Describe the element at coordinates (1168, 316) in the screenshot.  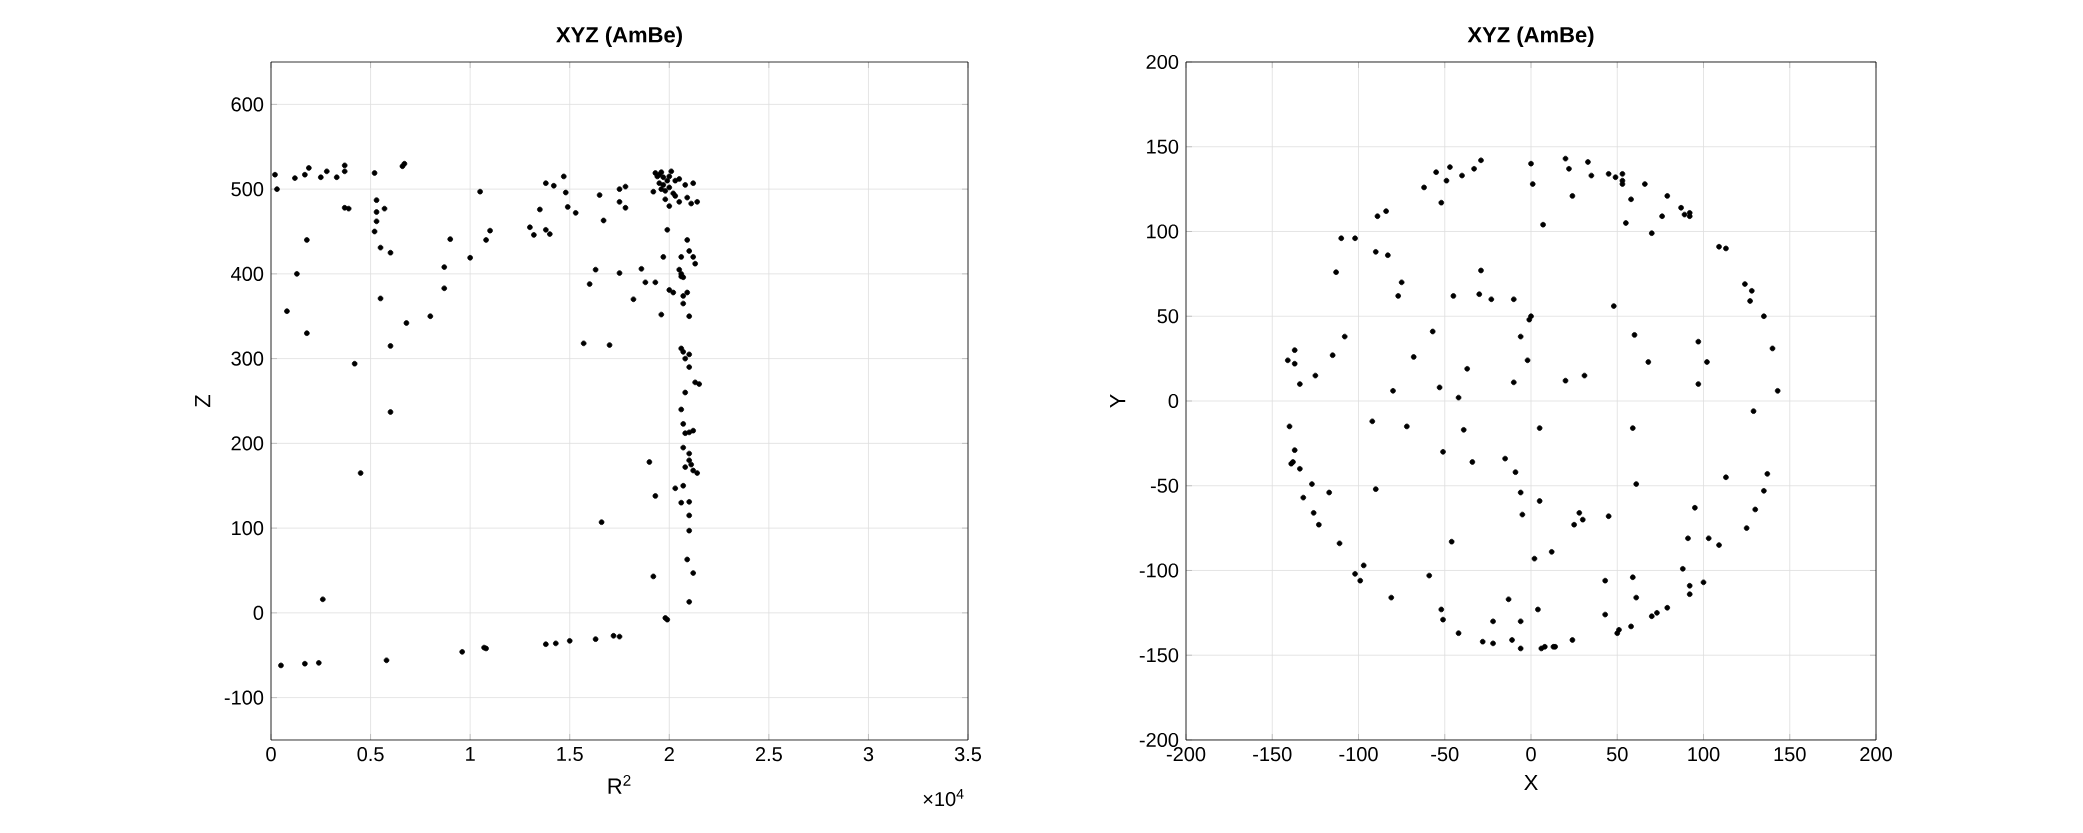
I see `y-tick-label: 50` at that location.